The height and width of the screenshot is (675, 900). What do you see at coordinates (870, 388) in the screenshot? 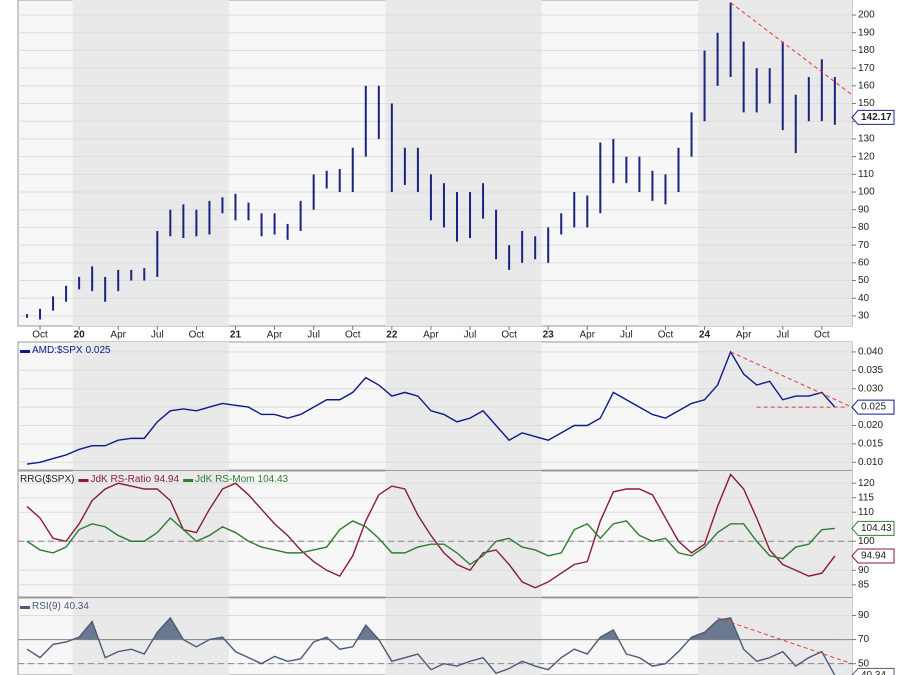
I see `y-tick-label: 0.030` at bounding box center [870, 388].